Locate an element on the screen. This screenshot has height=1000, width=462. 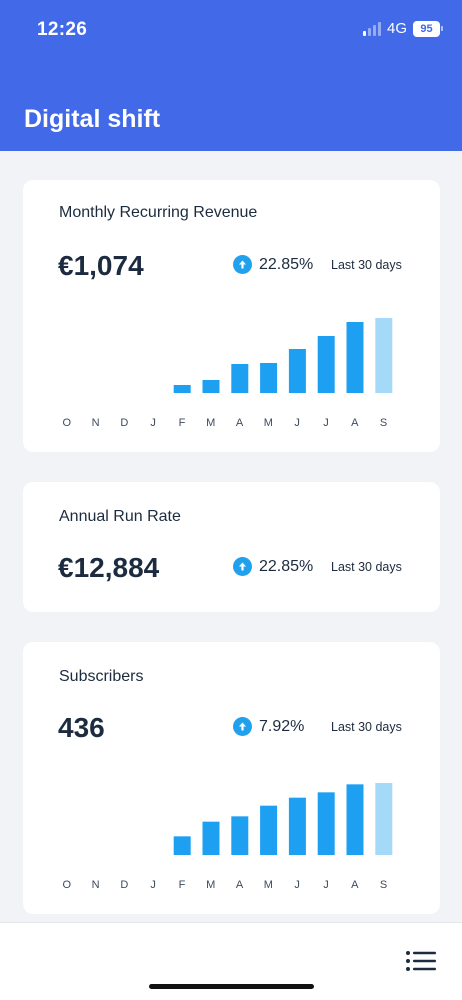
network-type: 4G is located at coordinates (396, 28).